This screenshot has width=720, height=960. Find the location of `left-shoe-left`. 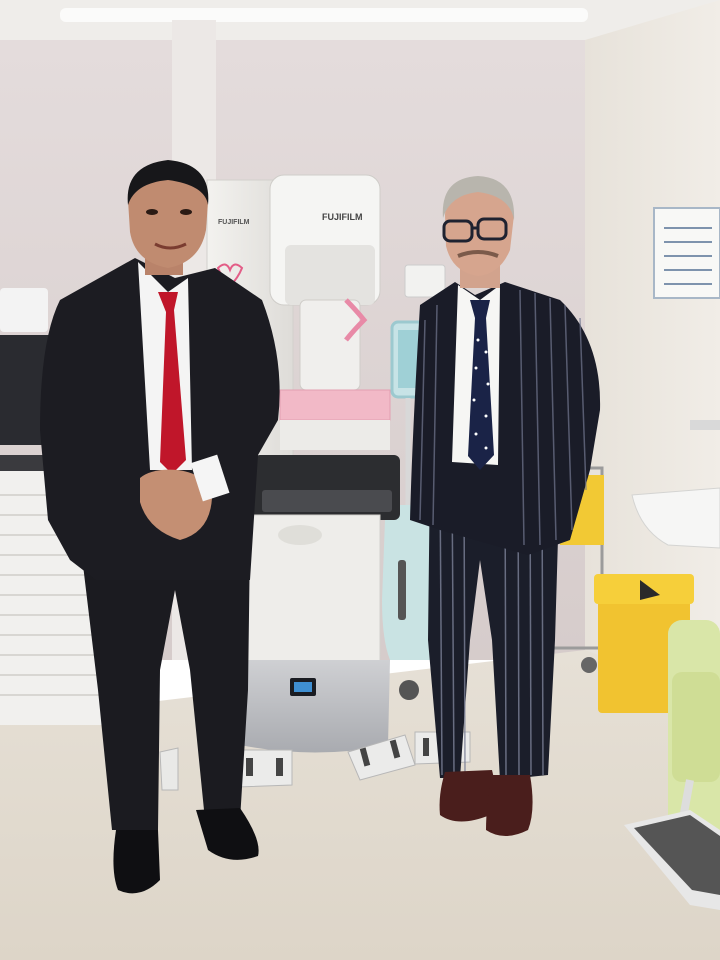

left-shoe-left is located at coordinates (136, 862).